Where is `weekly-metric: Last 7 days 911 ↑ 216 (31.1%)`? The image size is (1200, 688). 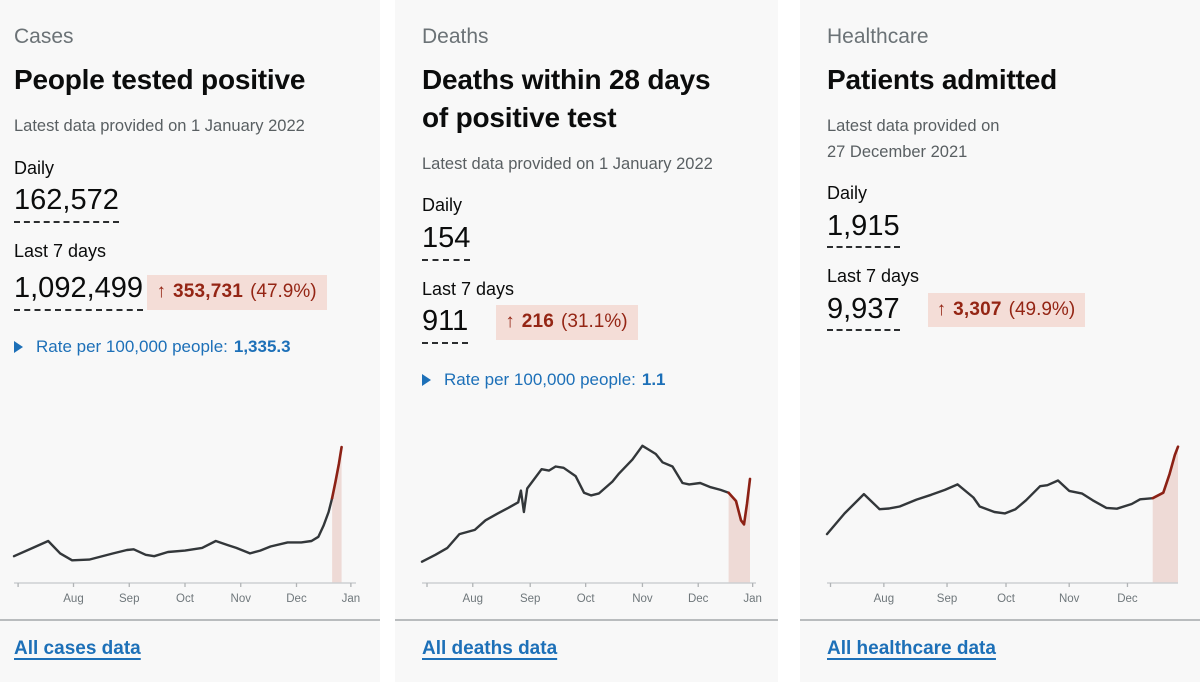
weekly-metric: Last 7 days 911 ↑ 216 (31.1%) is located at coordinates (589, 302).